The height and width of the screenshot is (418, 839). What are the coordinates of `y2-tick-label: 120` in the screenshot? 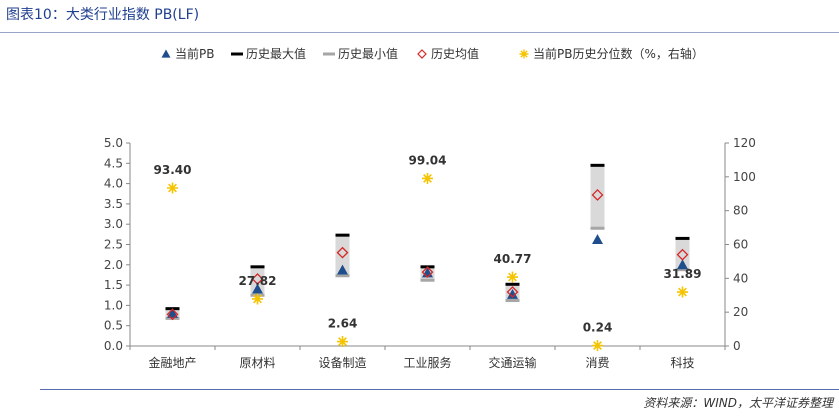 It's located at (744, 143).